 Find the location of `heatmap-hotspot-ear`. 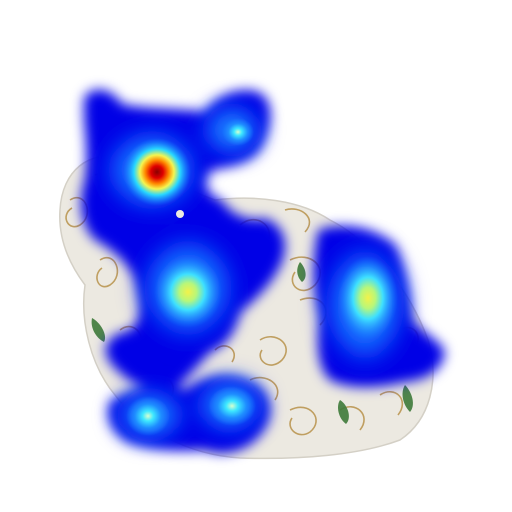

heatmap-hotspot-ear is located at coordinates (238, 132).